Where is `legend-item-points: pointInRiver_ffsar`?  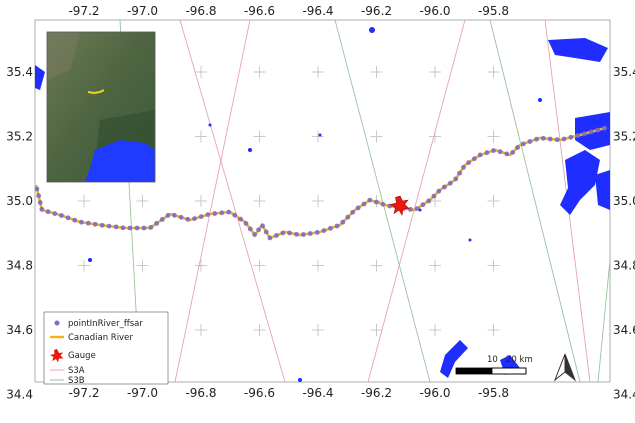
legend-item-points: pointInRiver_ffsar is located at coordinates (98, 324).